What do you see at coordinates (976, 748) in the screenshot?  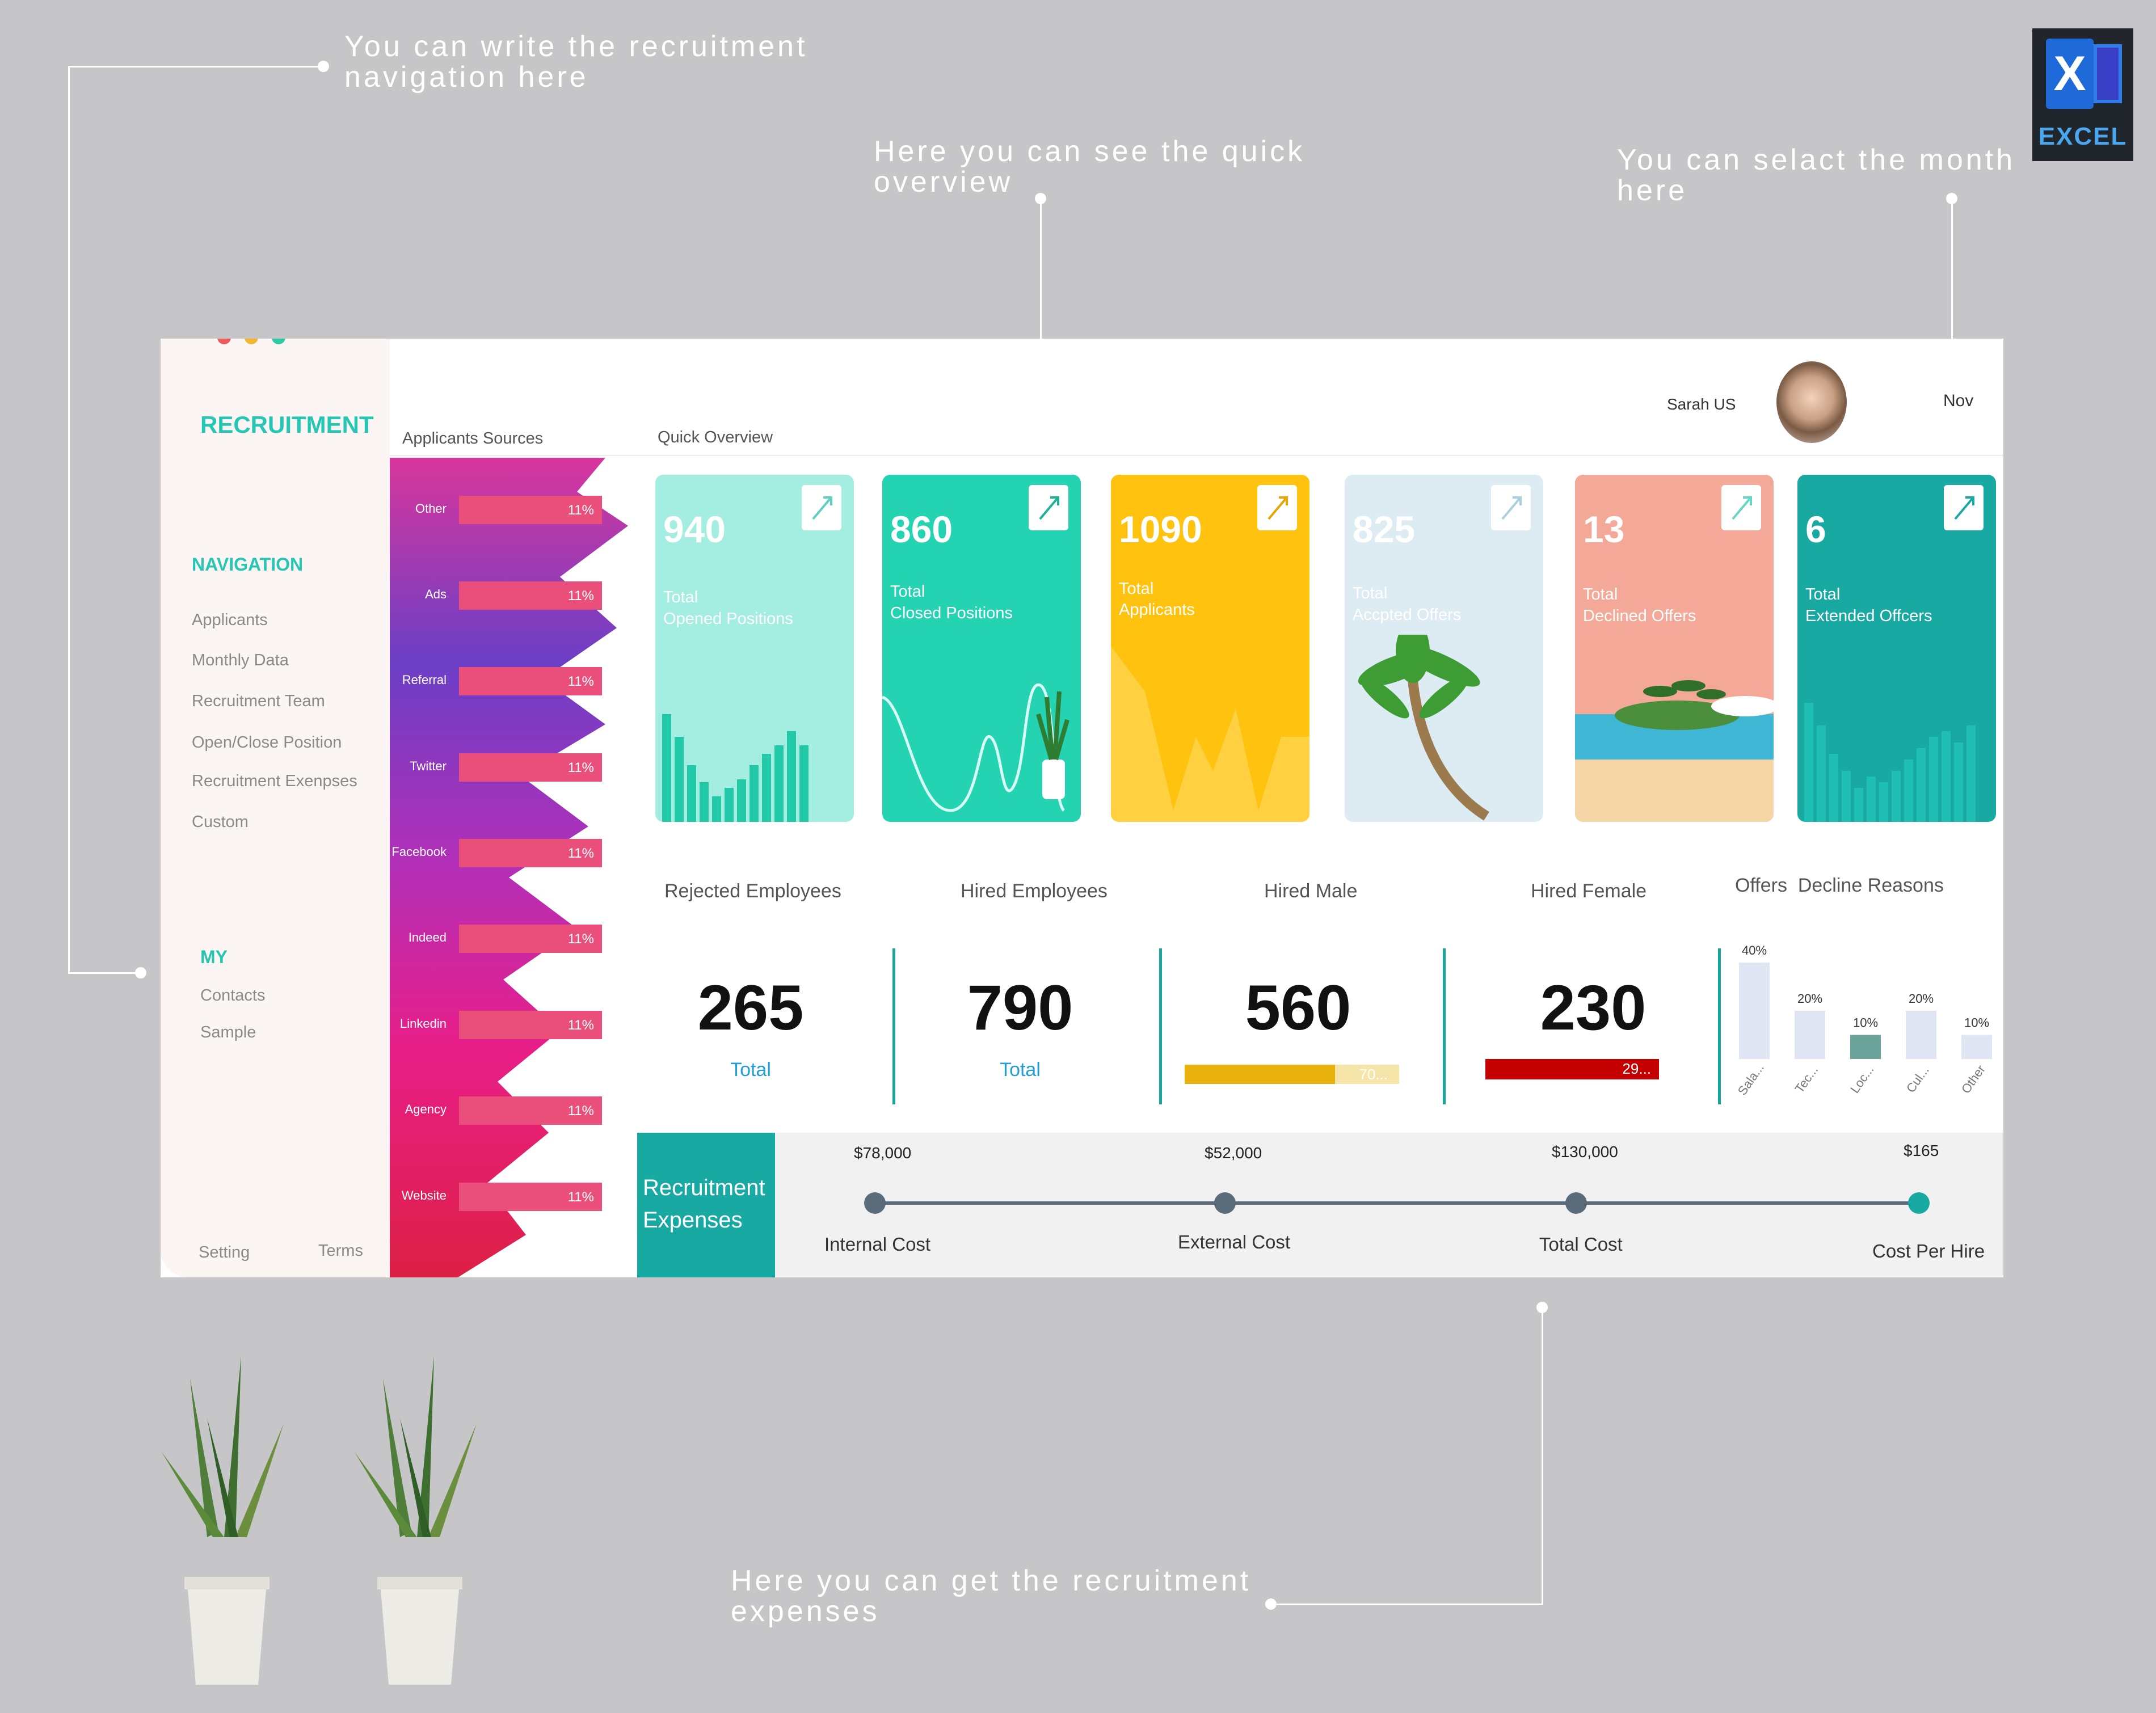 I see `wave-line-decoration` at bounding box center [976, 748].